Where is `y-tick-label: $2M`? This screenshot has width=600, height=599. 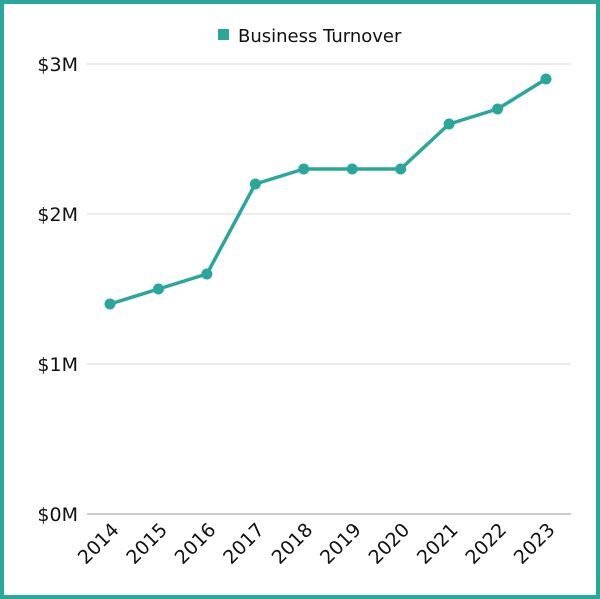
y-tick-label: $2M is located at coordinates (57, 215).